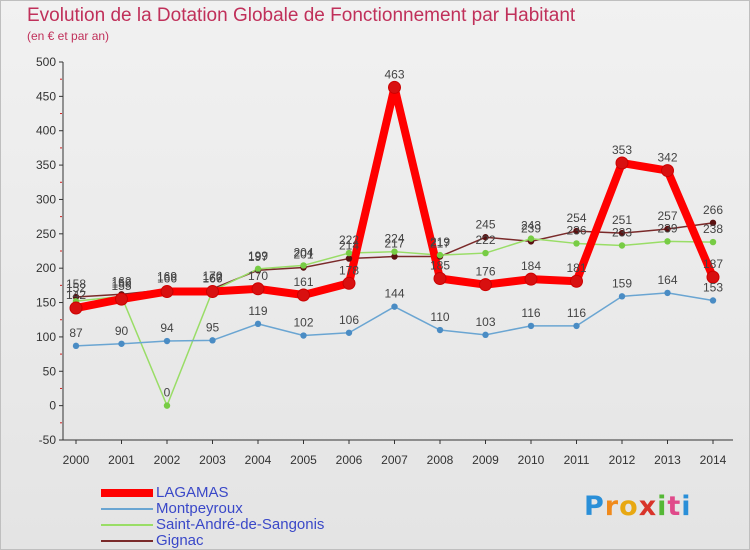 This screenshot has height=550, width=750. Describe the element at coordinates (674, 506) in the screenshot. I see `logo-letter: t` at that location.